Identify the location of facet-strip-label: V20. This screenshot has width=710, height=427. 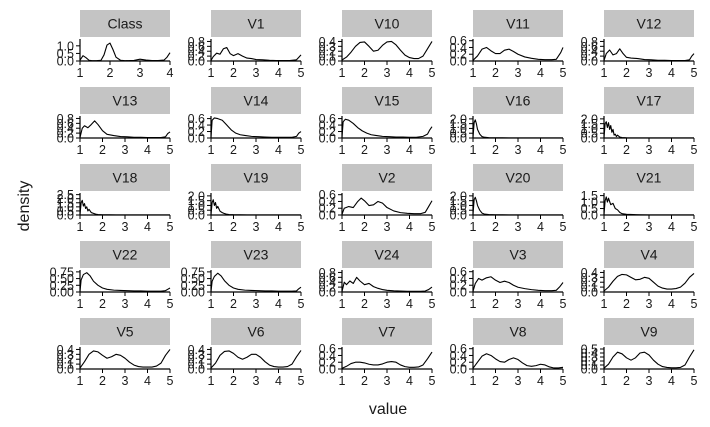
(518, 178).